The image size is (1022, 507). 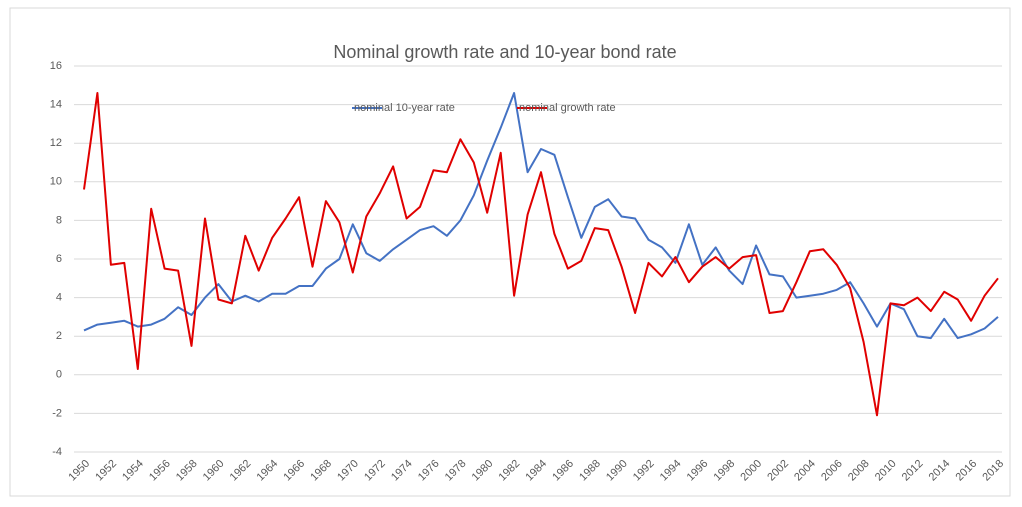 What do you see at coordinates (567, 108) in the screenshot?
I see `legend-label: nominal growth rate` at bounding box center [567, 108].